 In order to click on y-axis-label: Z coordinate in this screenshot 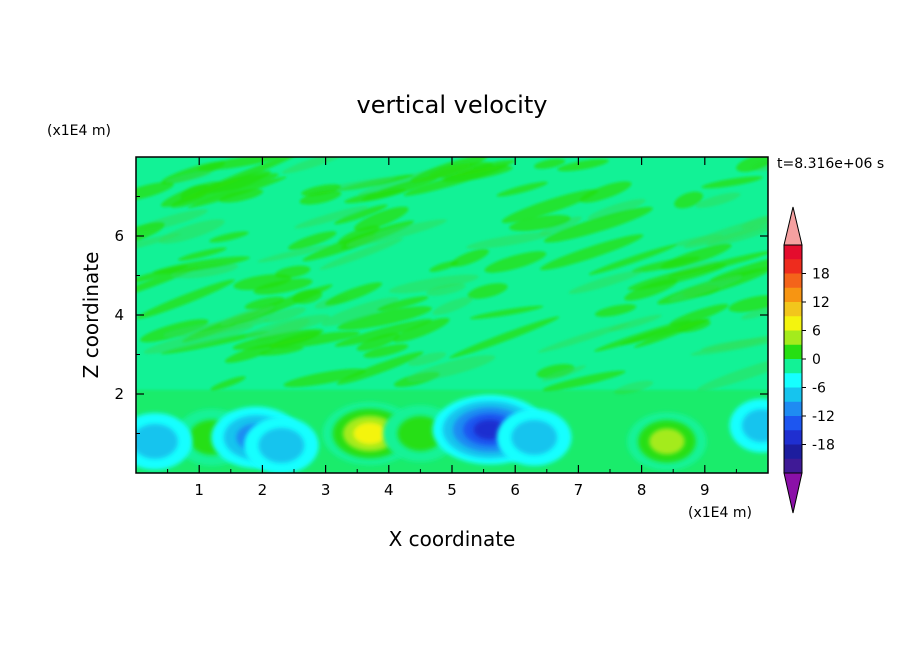, I will do `click(91, 315)`.